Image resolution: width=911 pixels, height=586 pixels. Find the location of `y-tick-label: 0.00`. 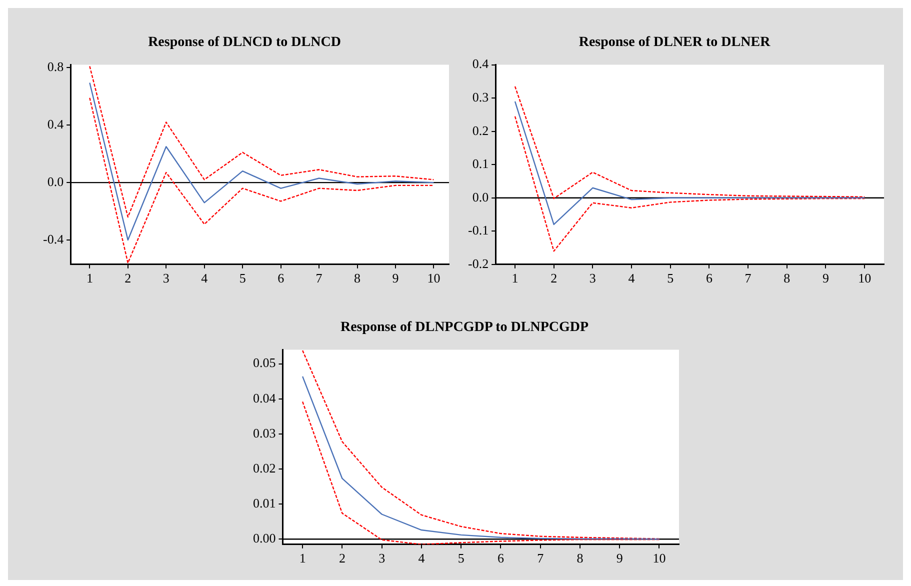

y-tick-label: 0.00 is located at coordinates (264, 538).